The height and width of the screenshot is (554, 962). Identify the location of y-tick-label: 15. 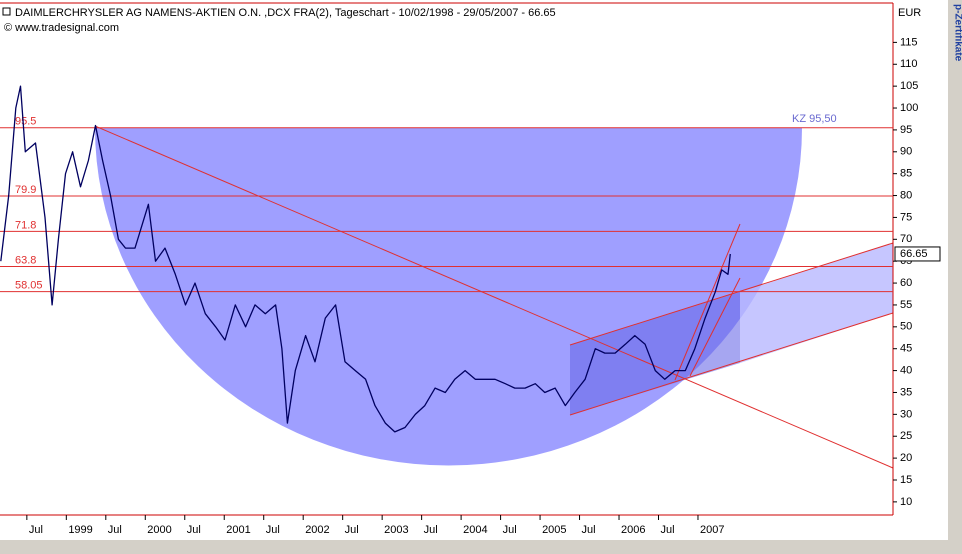
(906, 480).